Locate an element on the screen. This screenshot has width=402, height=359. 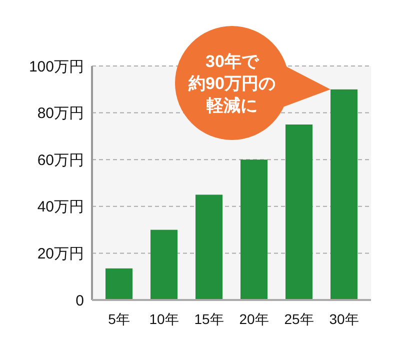
y-tick-label: 0 is located at coordinates (80, 301).